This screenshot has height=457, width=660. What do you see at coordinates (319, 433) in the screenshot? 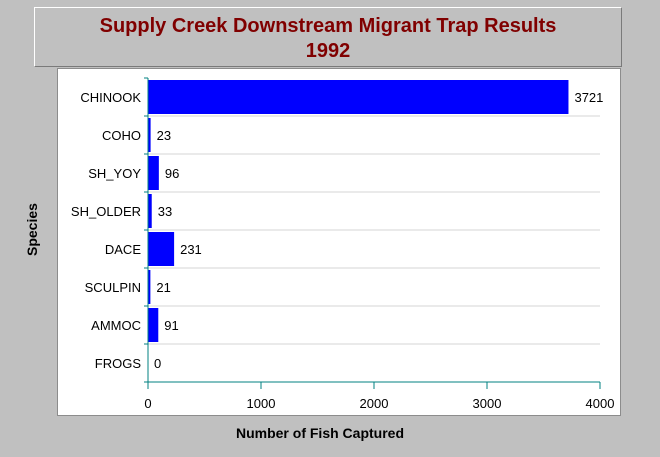
I see `x-axis-title: Number of Fish Captured` at bounding box center [319, 433].